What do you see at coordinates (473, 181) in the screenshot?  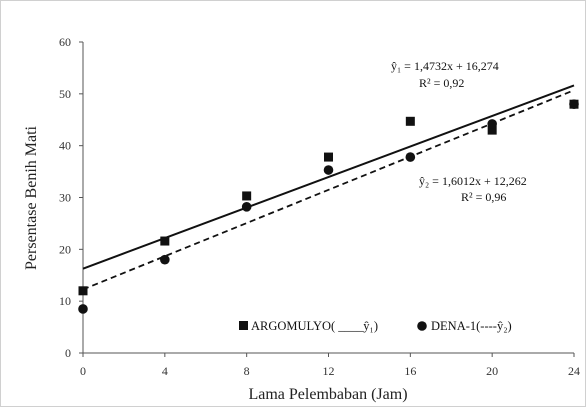 I see `equation-series-2: ŷ₂ = 1,6012x + 12,262` at bounding box center [473, 181].